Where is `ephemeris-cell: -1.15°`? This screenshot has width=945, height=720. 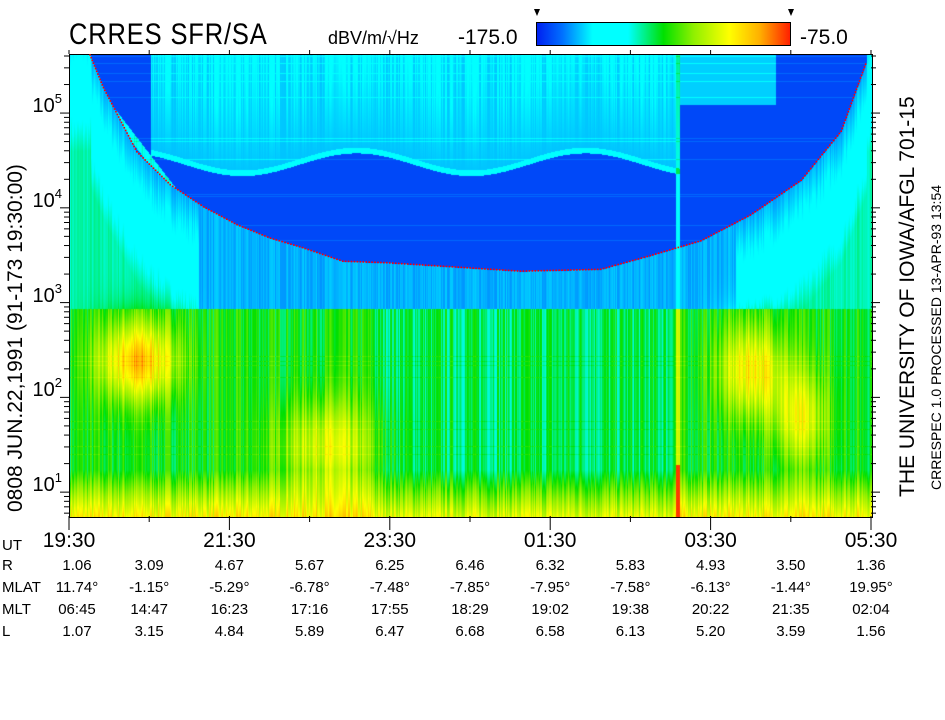 ephemeris-cell: -1.15° is located at coordinates (149, 587).